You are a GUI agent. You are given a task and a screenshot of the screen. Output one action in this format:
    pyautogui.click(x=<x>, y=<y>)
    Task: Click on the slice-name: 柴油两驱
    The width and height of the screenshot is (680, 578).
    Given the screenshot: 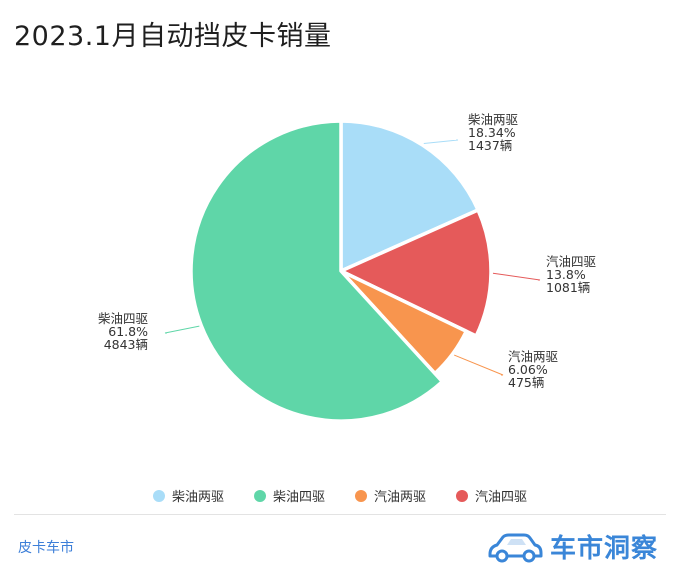 What is the action you would take?
    pyautogui.click(x=493, y=119)
    